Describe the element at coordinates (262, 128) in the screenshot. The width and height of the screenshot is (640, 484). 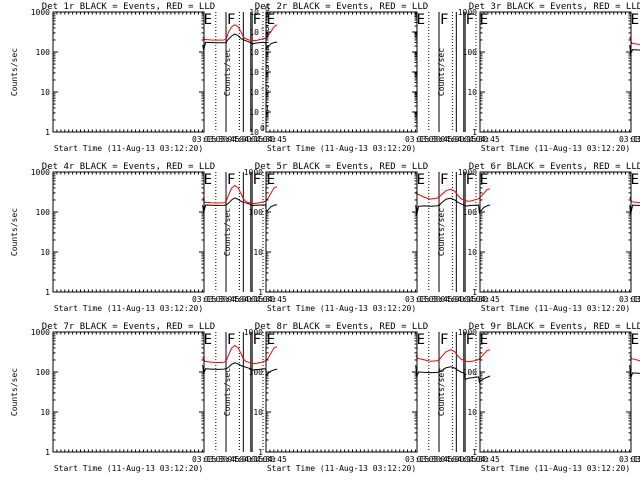
I see `y-tick-exponent: 0` at that location.